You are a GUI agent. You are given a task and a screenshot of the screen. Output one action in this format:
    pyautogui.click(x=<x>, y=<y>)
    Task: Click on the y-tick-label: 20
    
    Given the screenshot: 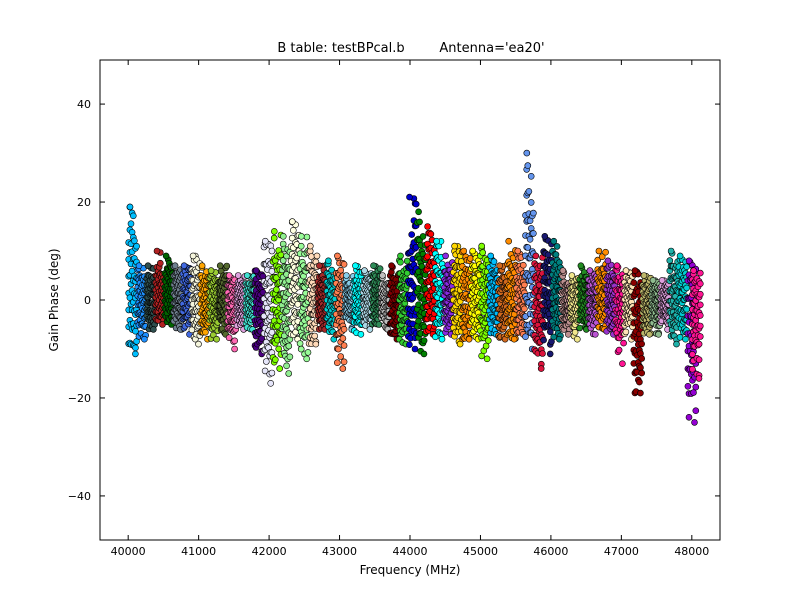 What is the action you would take?
    pyautogui.click(x=84, y=202)
    